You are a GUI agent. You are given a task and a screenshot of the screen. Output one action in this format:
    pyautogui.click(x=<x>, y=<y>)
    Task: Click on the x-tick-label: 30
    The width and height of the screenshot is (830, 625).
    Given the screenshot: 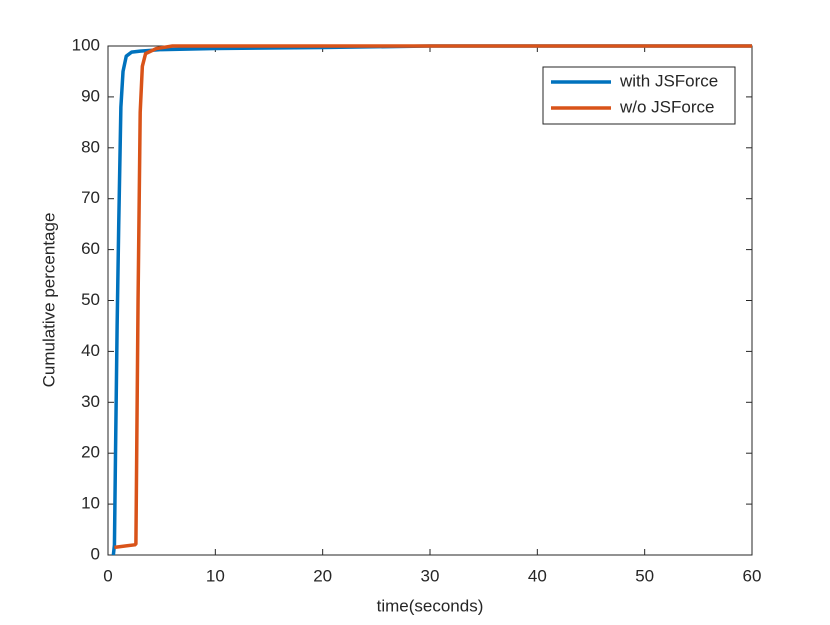 What is the action you would take?
    pyautogui.click(x=430, y=575)
    